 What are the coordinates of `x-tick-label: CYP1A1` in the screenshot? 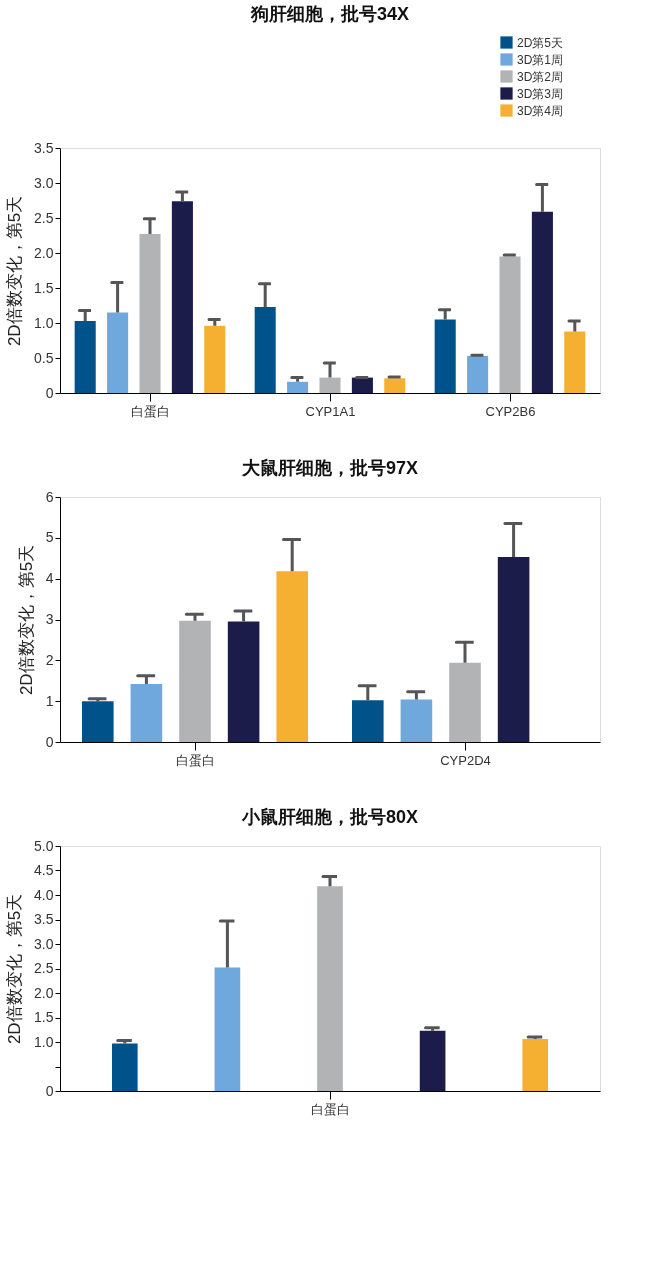 It's located at (330, 411).